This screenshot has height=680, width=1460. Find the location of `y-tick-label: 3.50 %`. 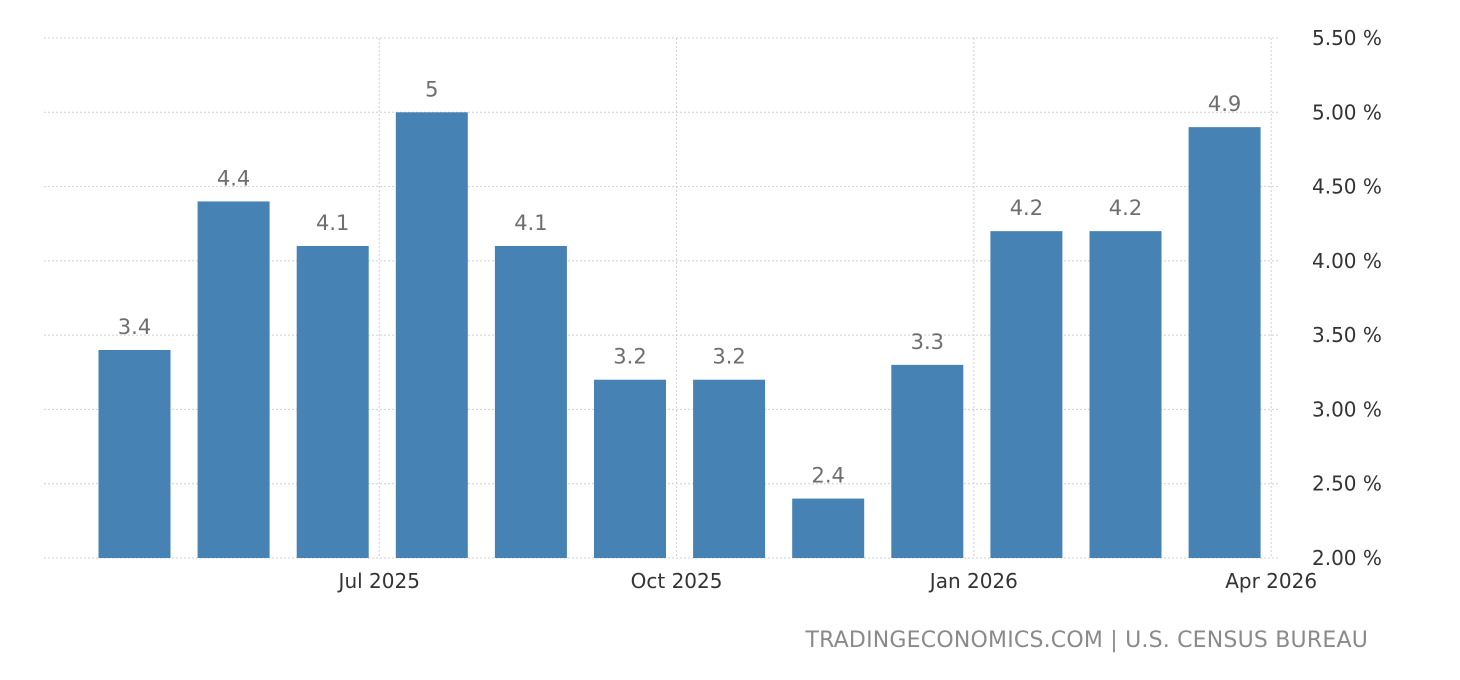

y-tick-label: 3.50 % is located at coordinates (1347, 335).